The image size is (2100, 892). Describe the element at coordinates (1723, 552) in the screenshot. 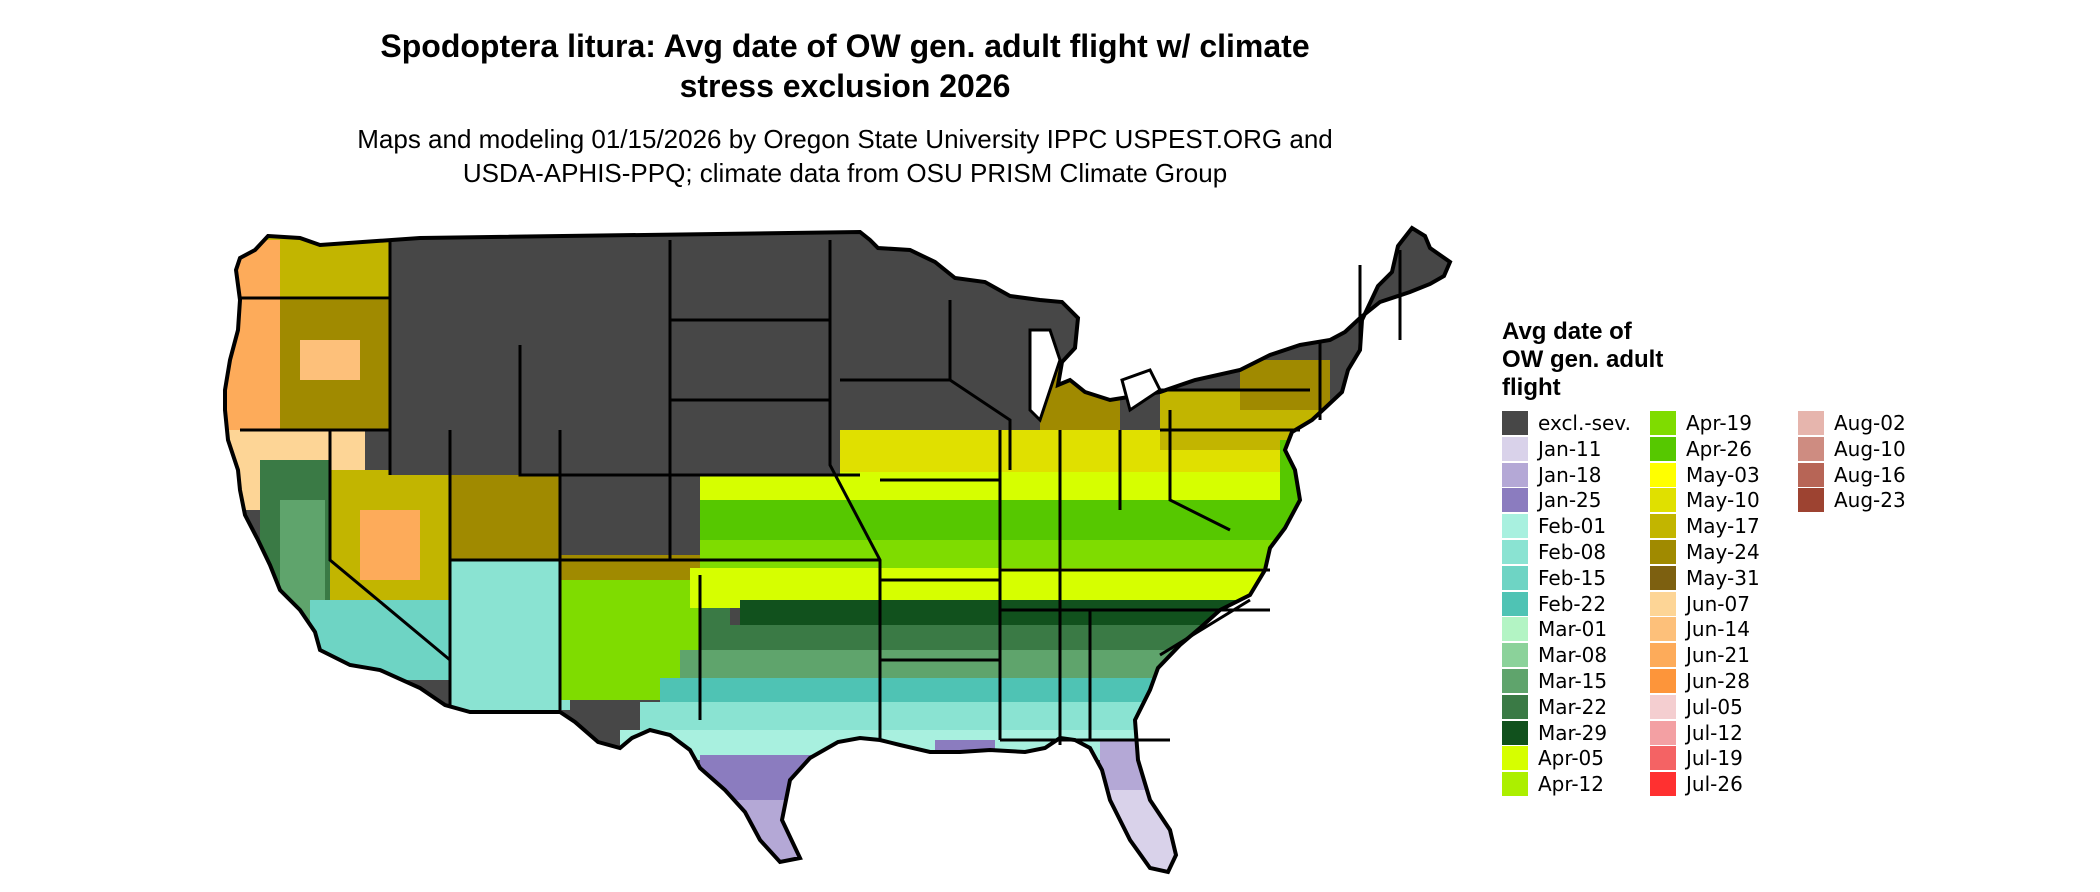

I see `legend-label: May-24` at that location.